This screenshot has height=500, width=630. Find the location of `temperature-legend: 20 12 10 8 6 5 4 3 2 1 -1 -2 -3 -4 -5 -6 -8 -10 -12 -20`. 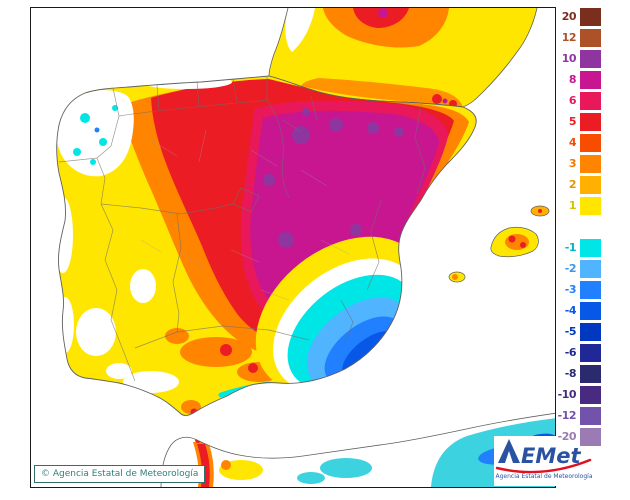

temperature-legend: 20 12 10 8 6 5 4 3 2 1 -1 -2 -3 -4 -5 -6 -8 -10 -12 -20 is located at coordinates (576, 226).